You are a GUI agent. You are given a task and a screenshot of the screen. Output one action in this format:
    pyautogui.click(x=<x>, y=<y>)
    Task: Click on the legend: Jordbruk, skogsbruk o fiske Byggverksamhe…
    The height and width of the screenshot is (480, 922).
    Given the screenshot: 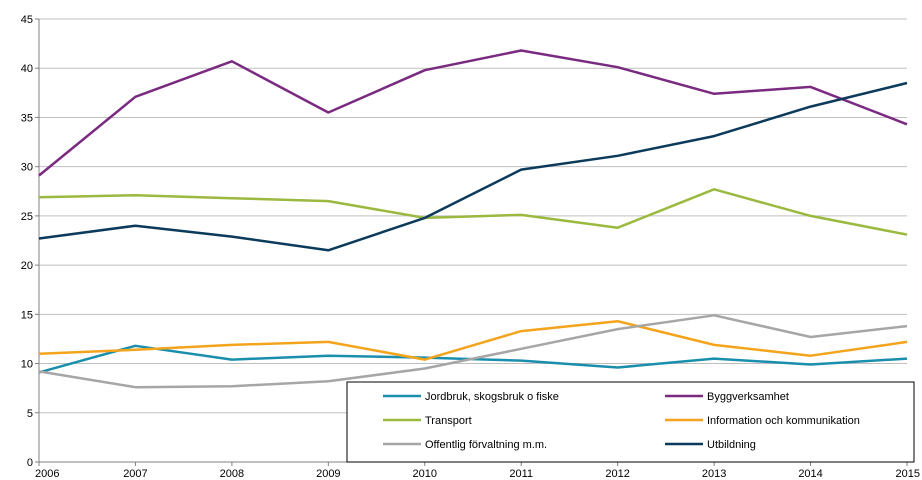 What is the action you would take?
    pyautogui.click(x=630, y=422)
    